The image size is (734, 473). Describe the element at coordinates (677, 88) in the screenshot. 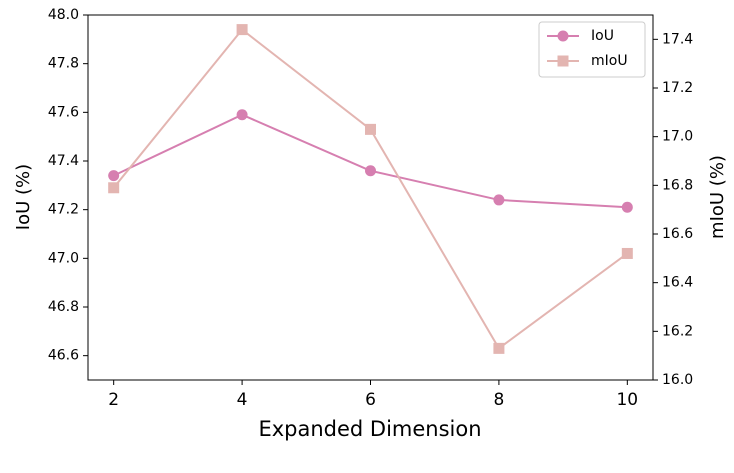

I see `y2-tick-label: 17.2` at that location.